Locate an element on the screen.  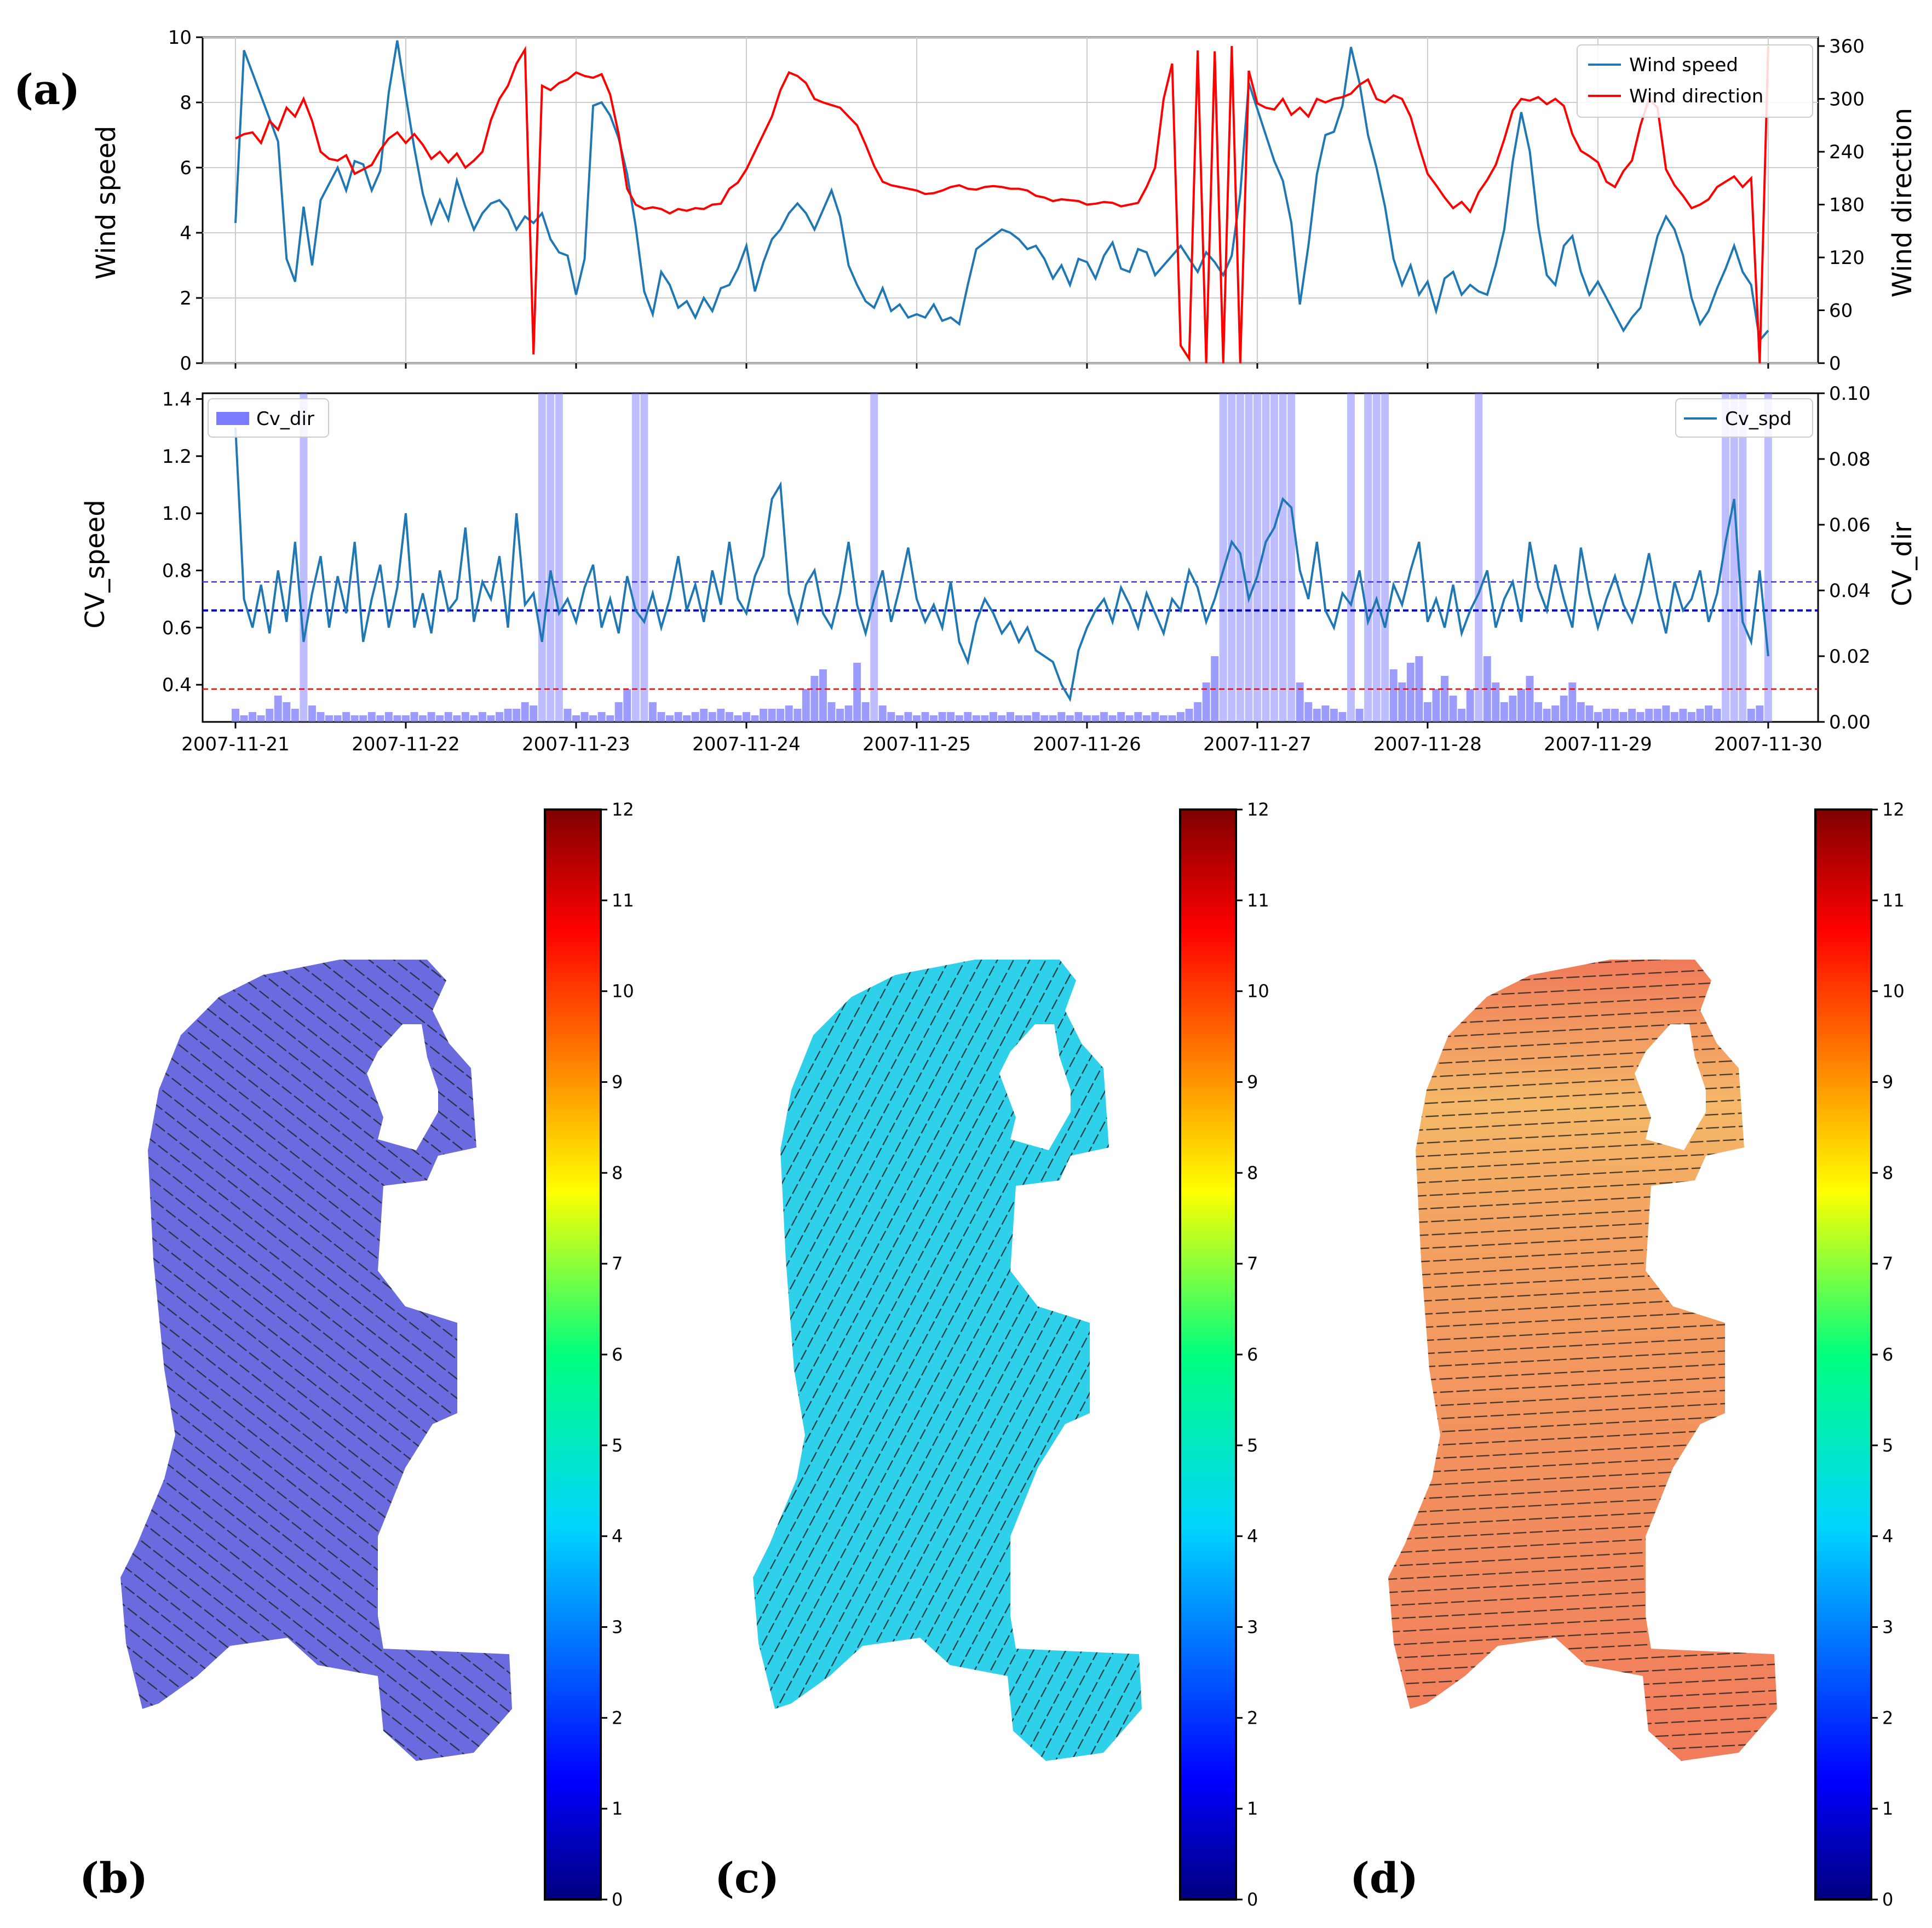
colorbar-tick-label: 1 is located at coordinates (617, 1808).